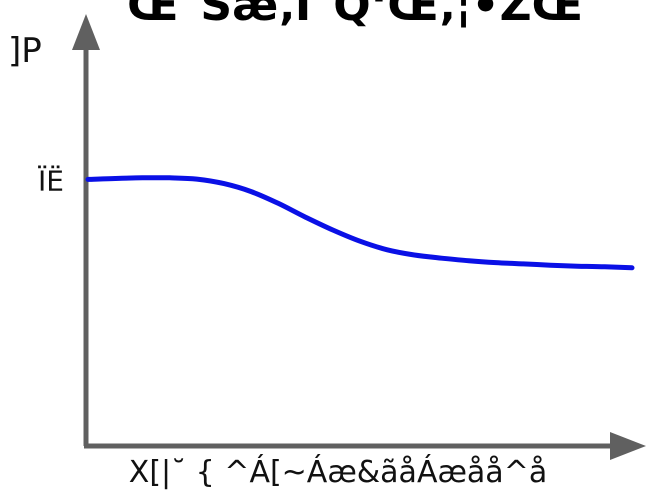 The height and width of the screenshot is (491, 658). What do you see at coordinates (628, 446) in the screenshot?
I see `x-axis-arrow` at bounding box center [628, 446].